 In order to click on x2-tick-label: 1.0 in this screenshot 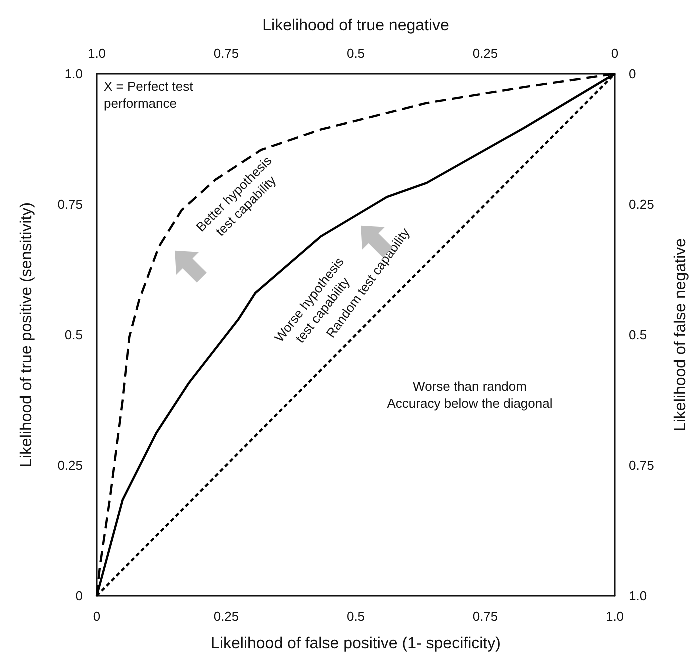, I will do `click(97, 53)`.